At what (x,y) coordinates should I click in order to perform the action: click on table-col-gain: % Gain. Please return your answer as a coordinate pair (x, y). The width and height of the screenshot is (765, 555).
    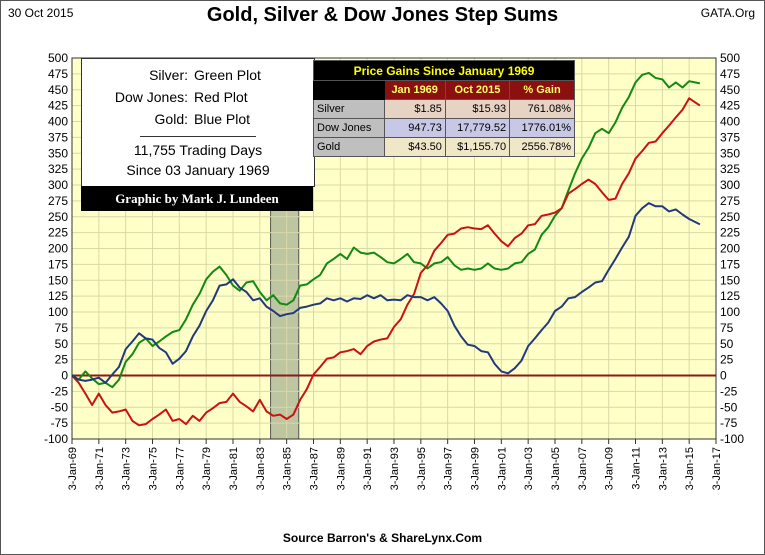
    Looking at the image, I should click on (542, 90).